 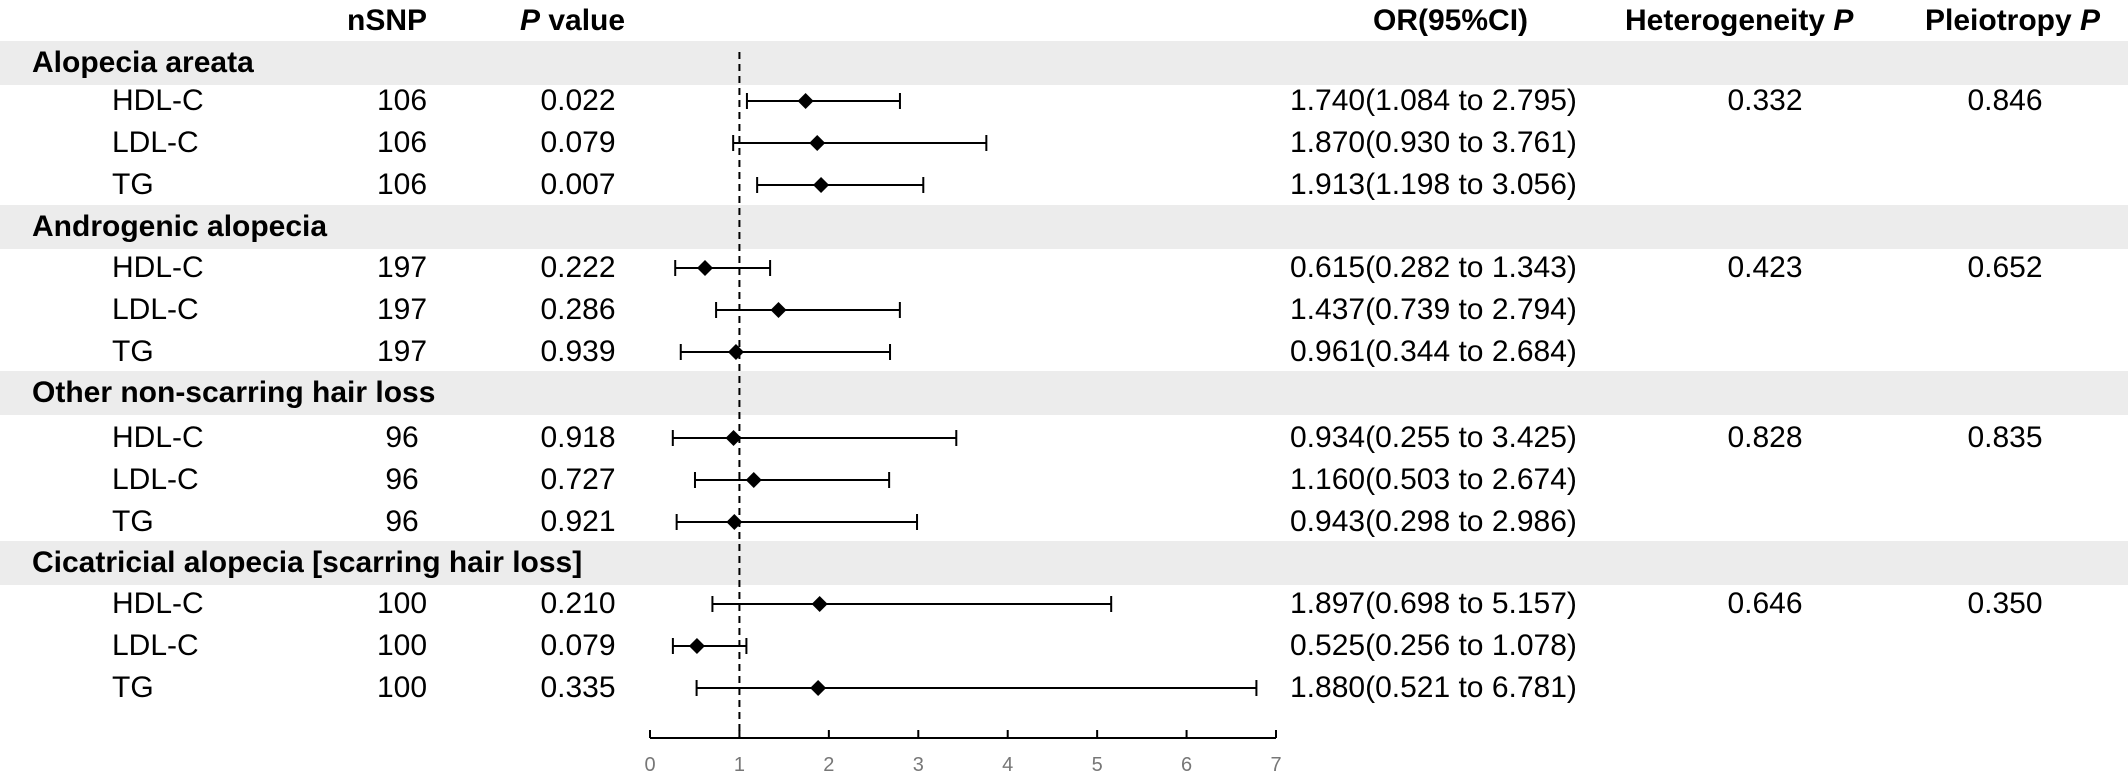 What do you see at coordinates (1275, 765) in the screenshot?
I see `x-tick-label: 7` at bounding box center [1275, 765].